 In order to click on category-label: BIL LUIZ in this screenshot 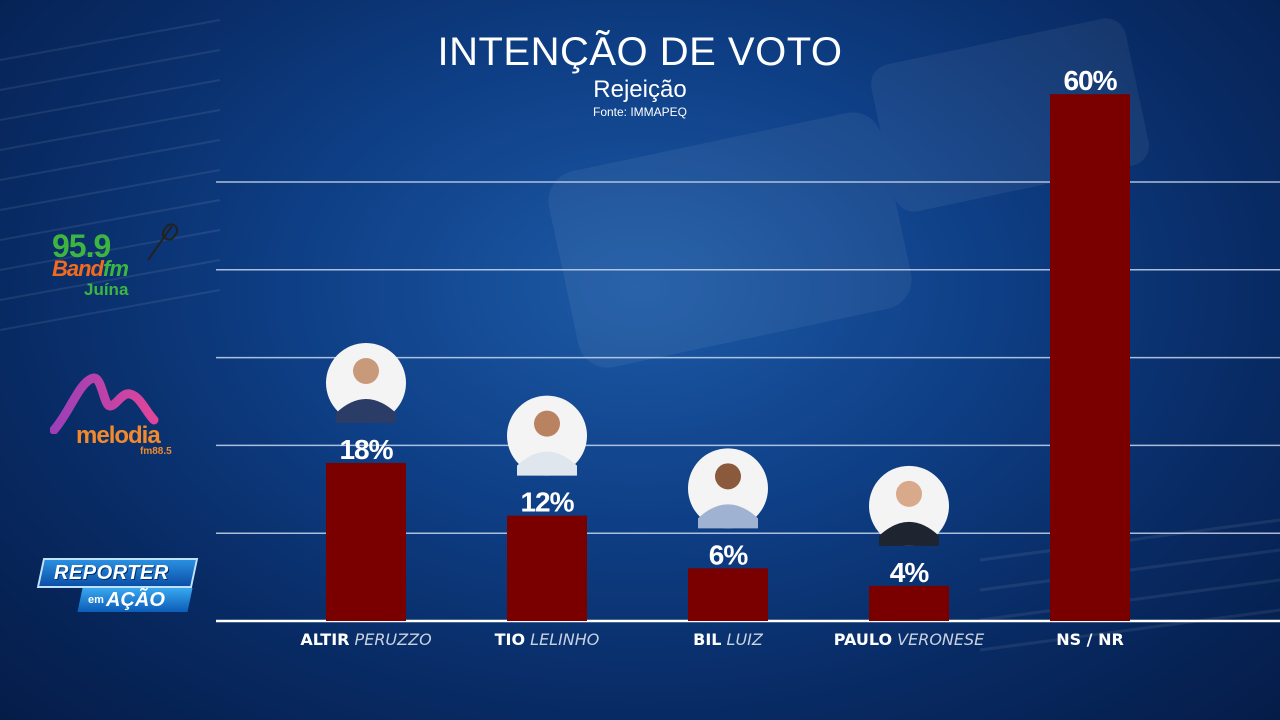, I will do `click(728, 639)`.